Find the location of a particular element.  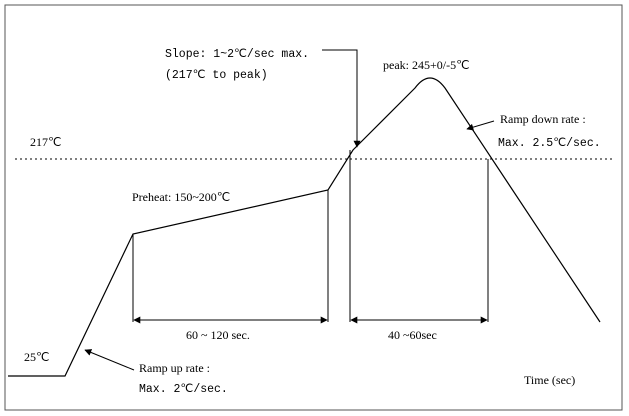

peak-label: peak: 245+0/-5℃ is located at coordinates (426, 65).